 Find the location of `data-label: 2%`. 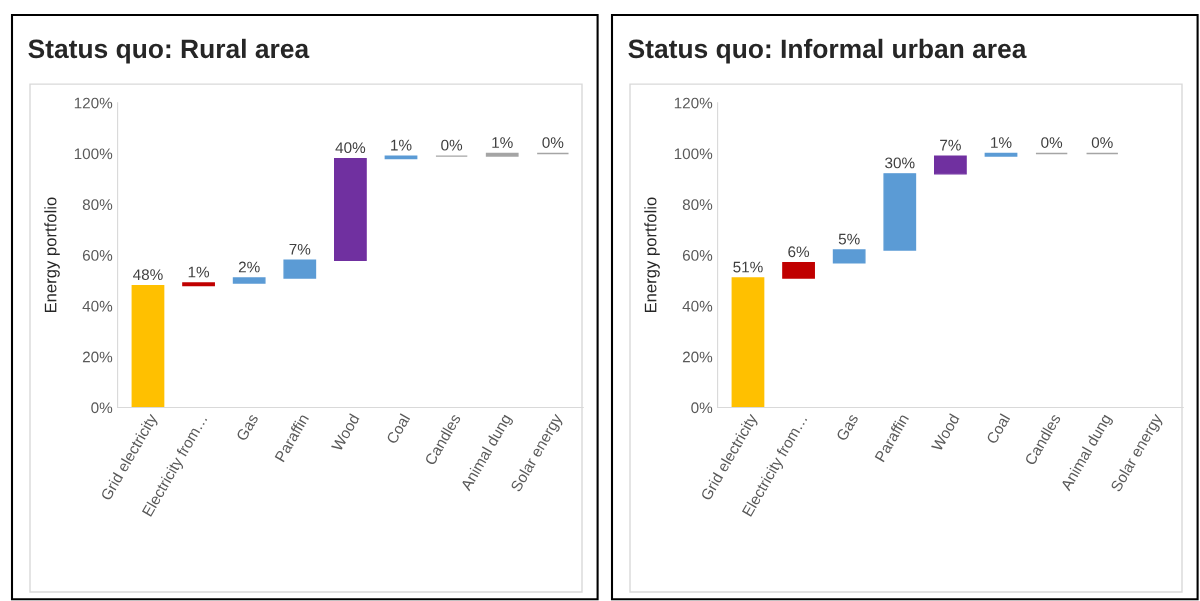

data-label: 2% is located at coordinates (249, 267).